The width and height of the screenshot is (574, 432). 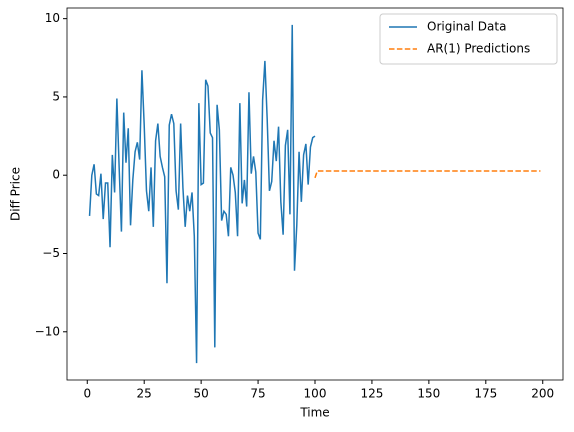 I want to click on x-tick-label: 150, so click(x=428, y=394).